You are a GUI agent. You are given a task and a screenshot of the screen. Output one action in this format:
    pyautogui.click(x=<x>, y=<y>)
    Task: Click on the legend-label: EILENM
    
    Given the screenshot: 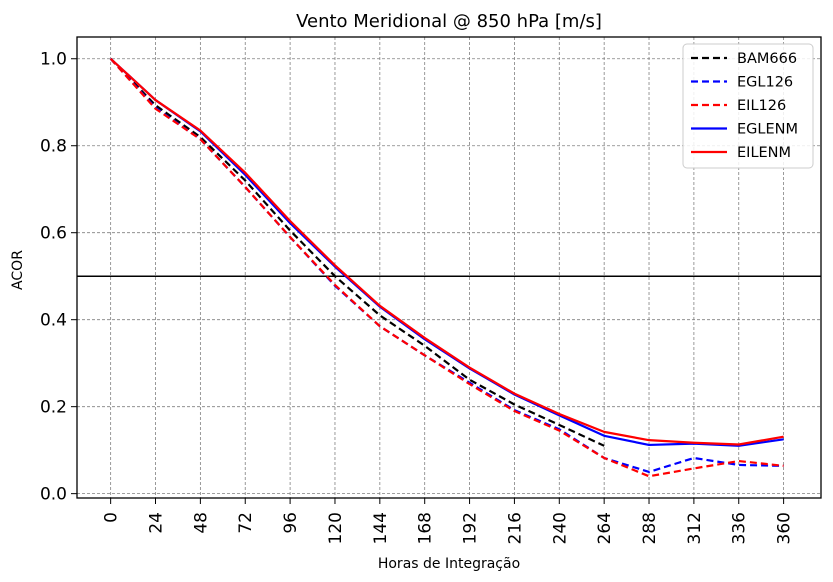 What is the action you would take?
    pyautogui.click(x=764, y=153)
    